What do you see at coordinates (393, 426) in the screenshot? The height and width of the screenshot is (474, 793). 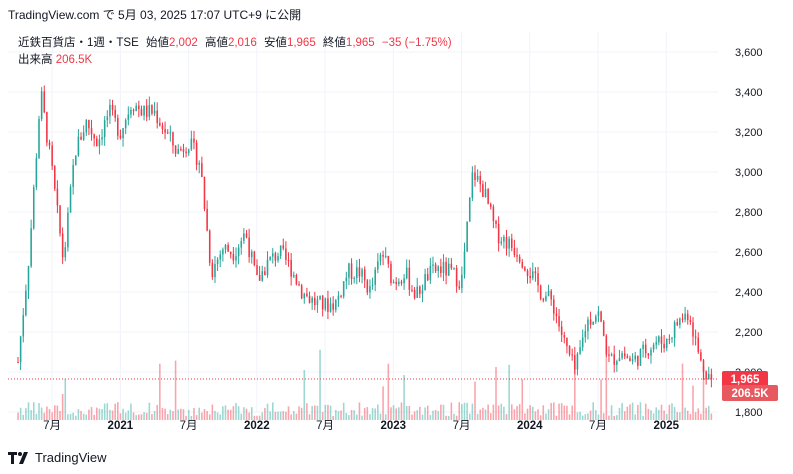 I see `x-tick-label: 2023` at bounding box center [393, 426].